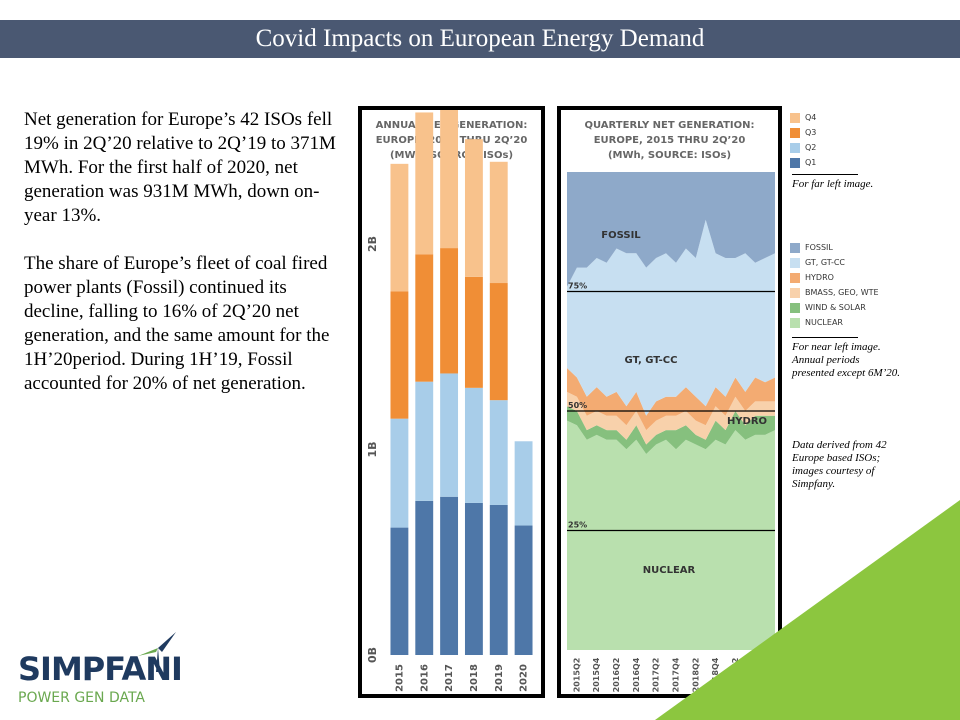 This screenshot has width=960, height=720. I want to click on legend-item-wind-solar: WIND & SOLAR, so click(834, 307).